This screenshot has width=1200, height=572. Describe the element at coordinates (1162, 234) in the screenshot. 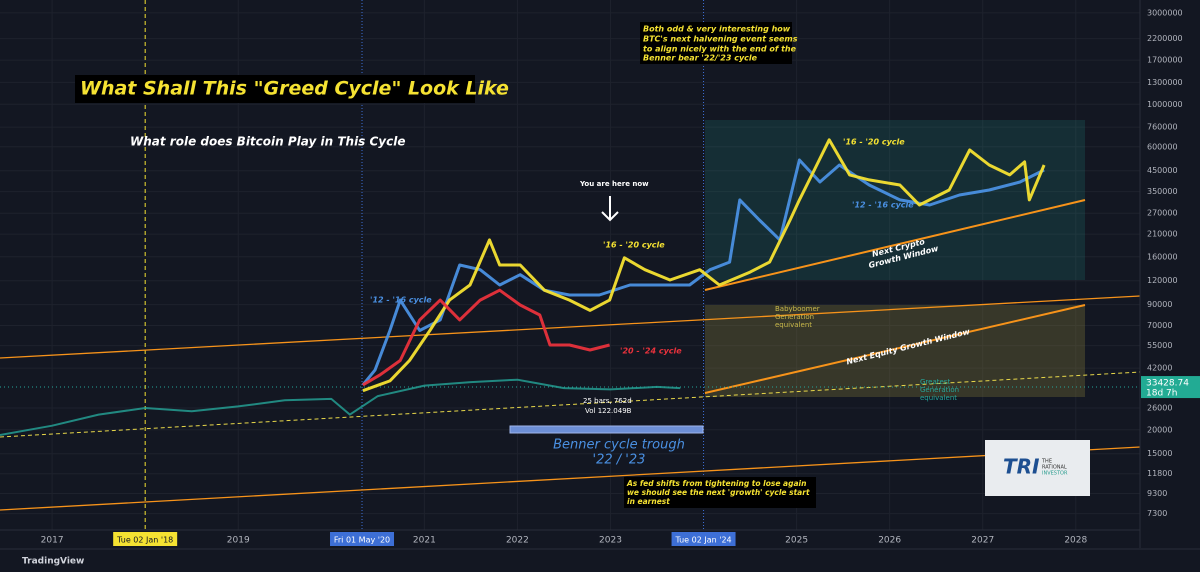

I see `y-tick-label: 210000` at that location.